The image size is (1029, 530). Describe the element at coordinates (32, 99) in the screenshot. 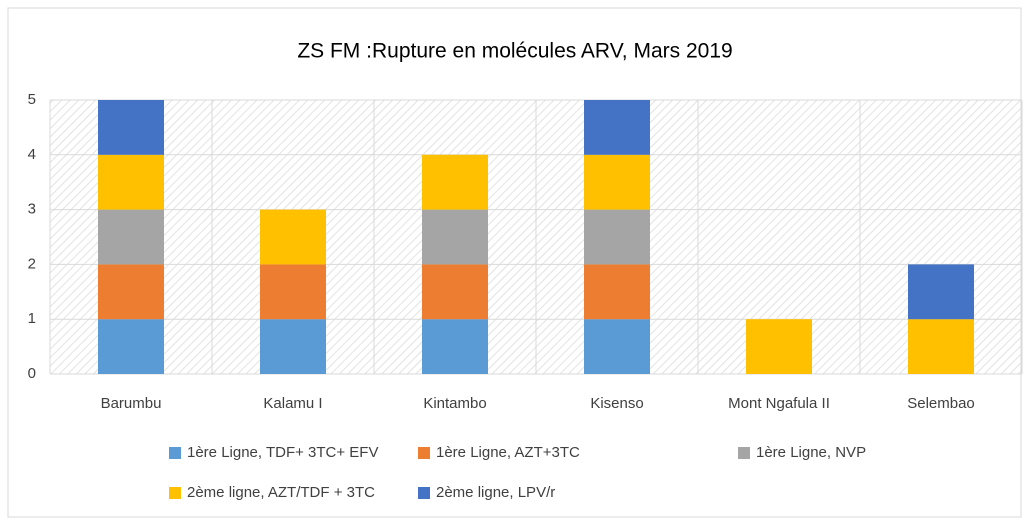

I see `y-tick-label: 5` at that location.